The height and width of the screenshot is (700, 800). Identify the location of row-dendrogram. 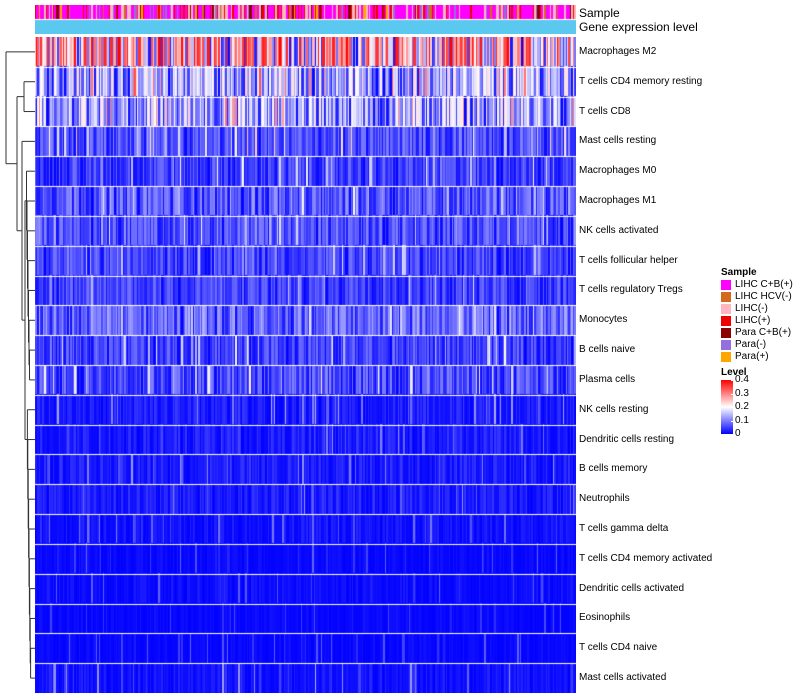
(20, 365).